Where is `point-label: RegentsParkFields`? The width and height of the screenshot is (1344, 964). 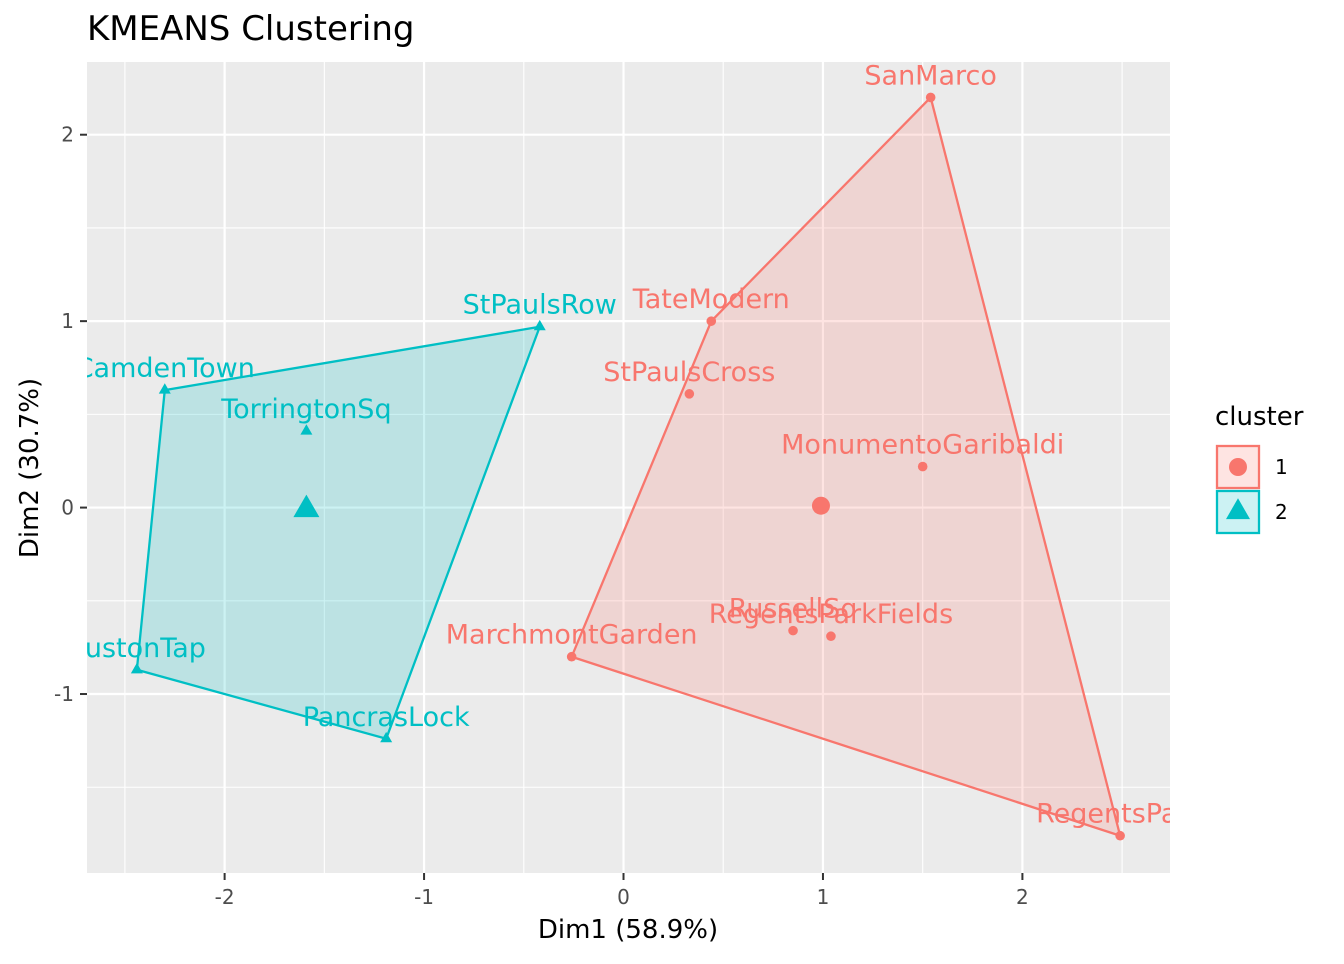
point-label: RegentsParkFields is located at coordinates (831, 614).